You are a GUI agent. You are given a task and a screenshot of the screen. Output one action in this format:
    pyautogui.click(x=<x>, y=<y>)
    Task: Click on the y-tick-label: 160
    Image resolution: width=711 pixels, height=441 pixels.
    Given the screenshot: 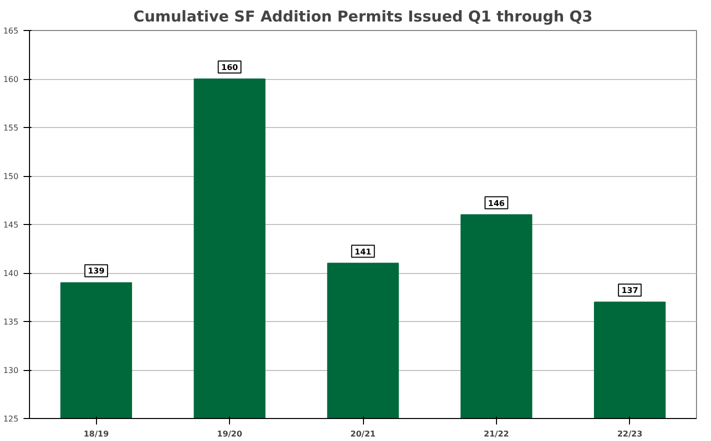 What is the action you would take?
    pyautogui.click(x=11, y=79)
    